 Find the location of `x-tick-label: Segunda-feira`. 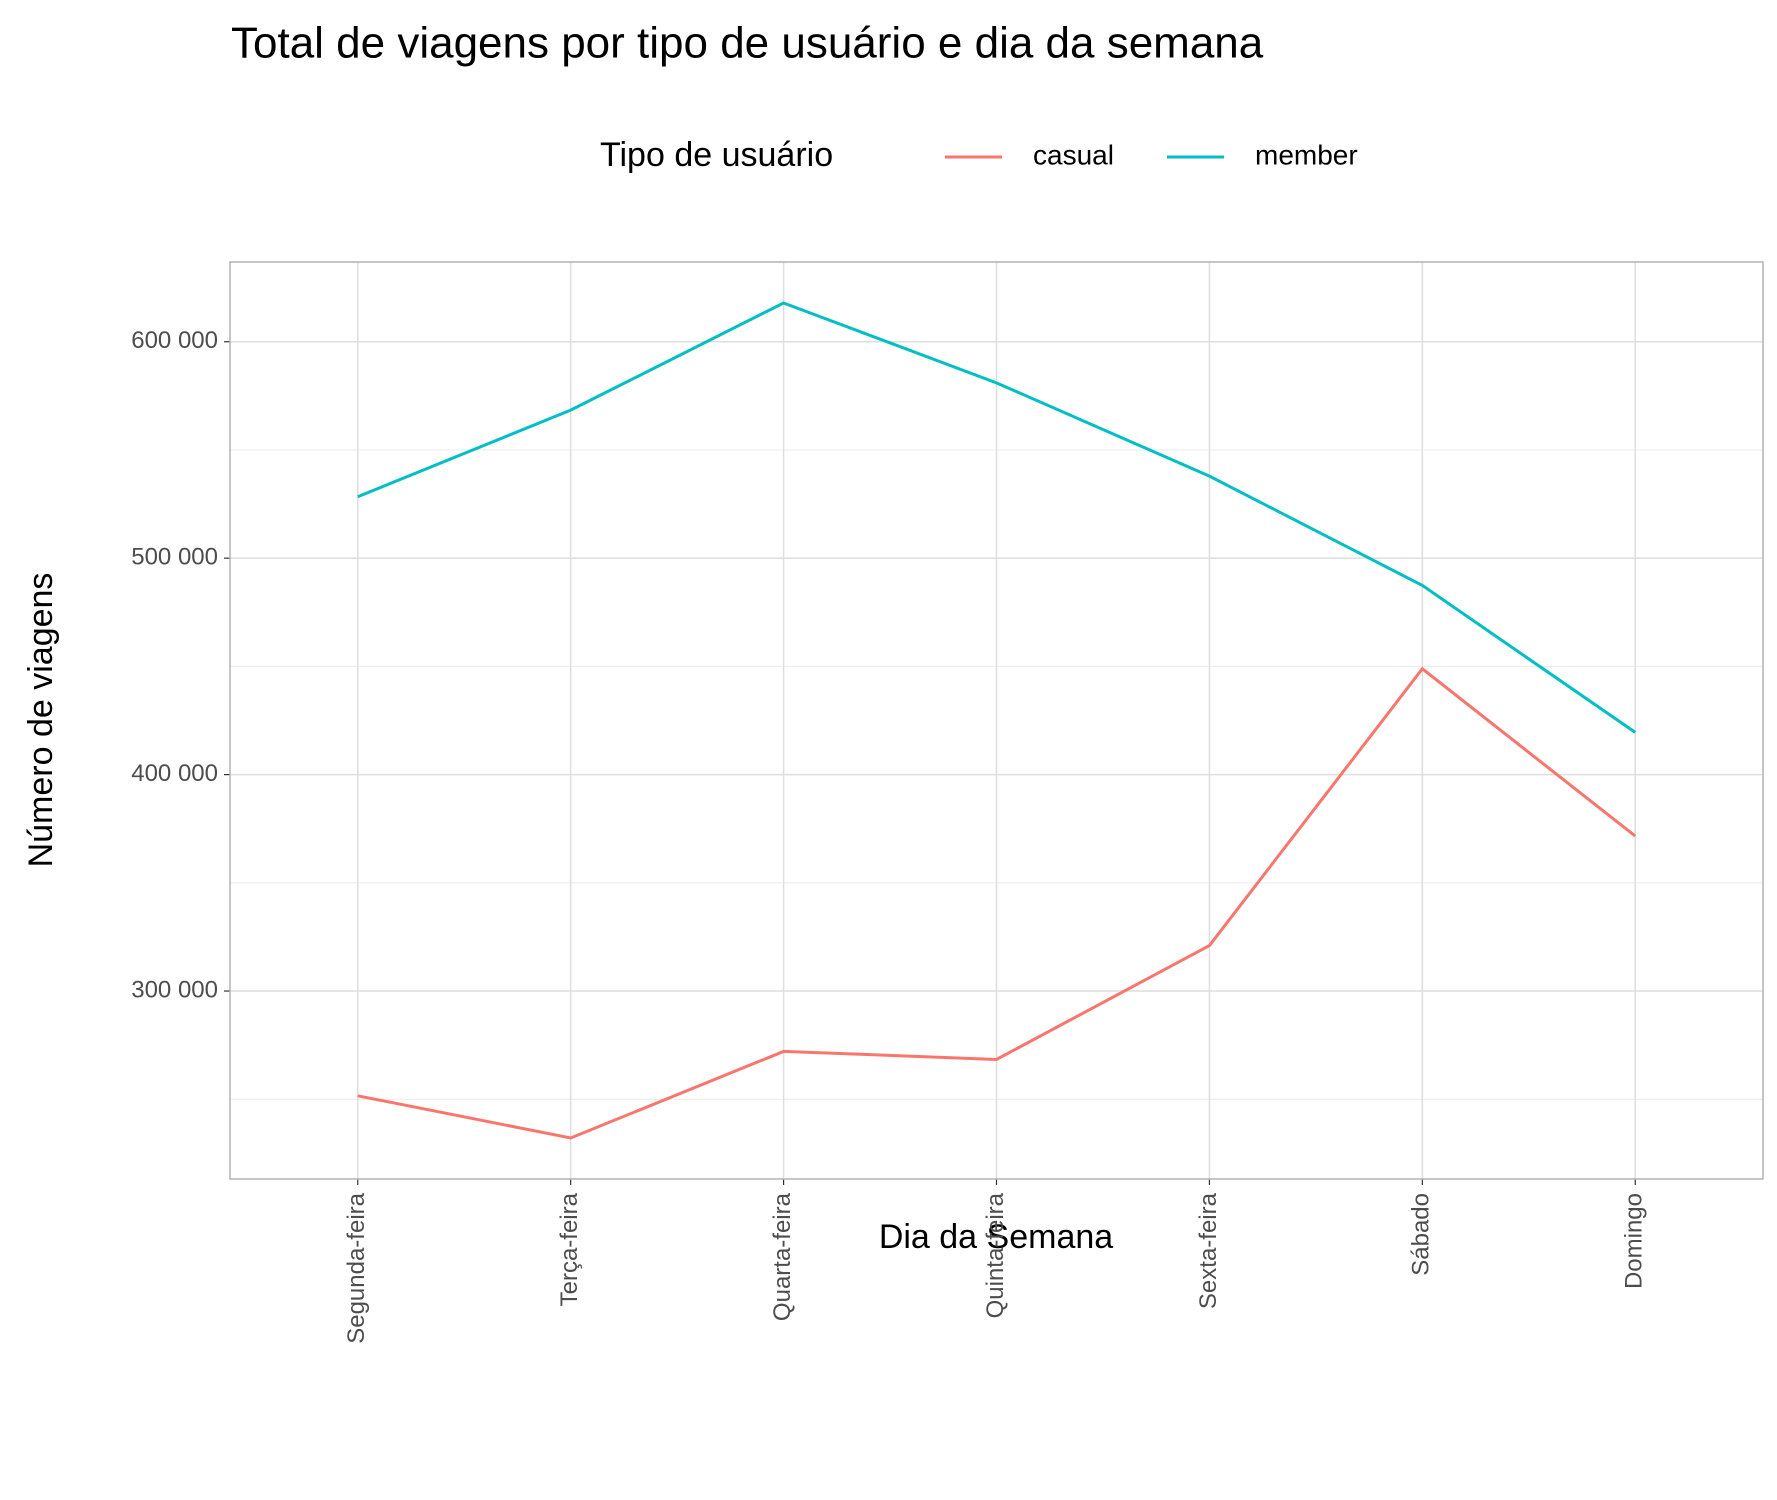

x-tick-label: Segunda-feira is located at coordinates (356, 1267).